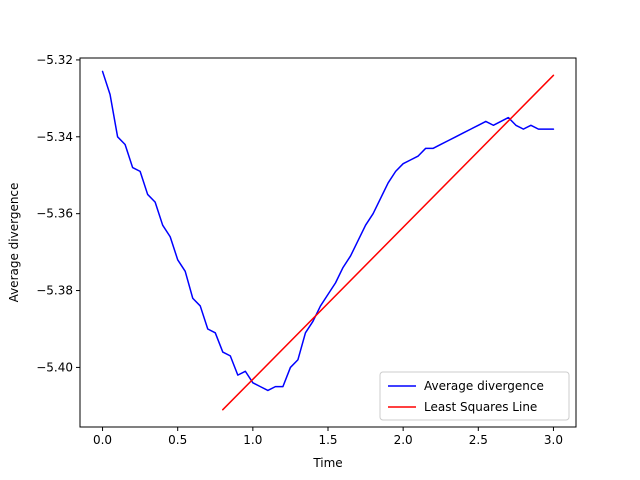 The image size is (640, 480). What do you see at coordinates (327, 463) in the screenshot?
I see `x-axis-label: Time` at bounding box center [327, 463].